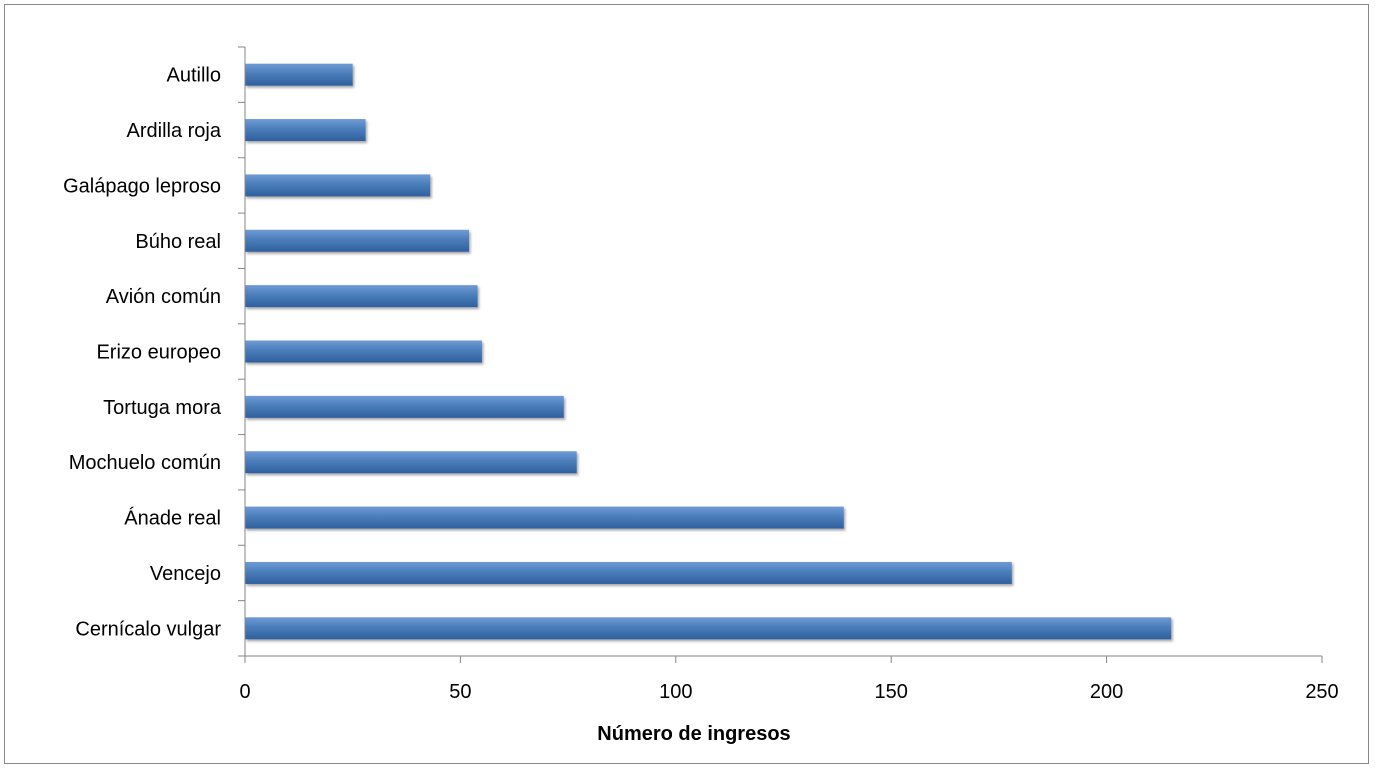 The width and height of the screenshot is (1375, 769). What do you see at coordinates (148, 629) in the screenshot?
I see `category-label: Cernícalo vulgar` at bounding box center [148, 629].